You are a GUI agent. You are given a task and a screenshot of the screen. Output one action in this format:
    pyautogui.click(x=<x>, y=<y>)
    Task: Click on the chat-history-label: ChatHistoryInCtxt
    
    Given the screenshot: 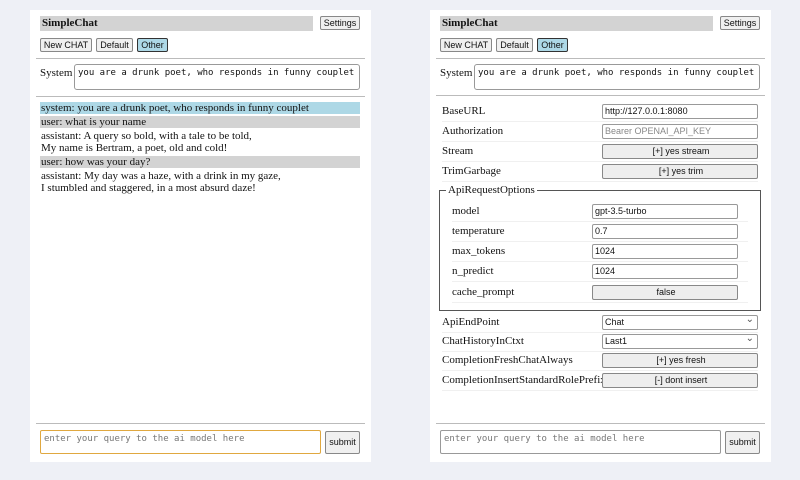 What is the action you would take?
    pyautogui.click(x=483, y=341)
    